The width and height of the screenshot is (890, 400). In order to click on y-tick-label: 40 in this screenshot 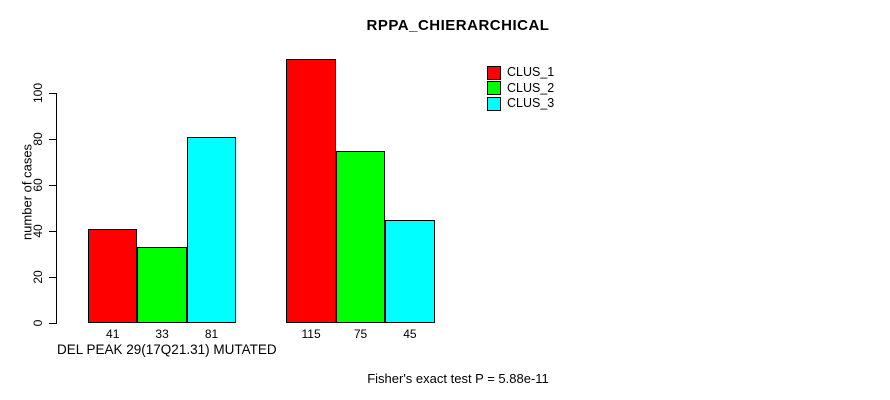, I will do `click(38, 231)`.